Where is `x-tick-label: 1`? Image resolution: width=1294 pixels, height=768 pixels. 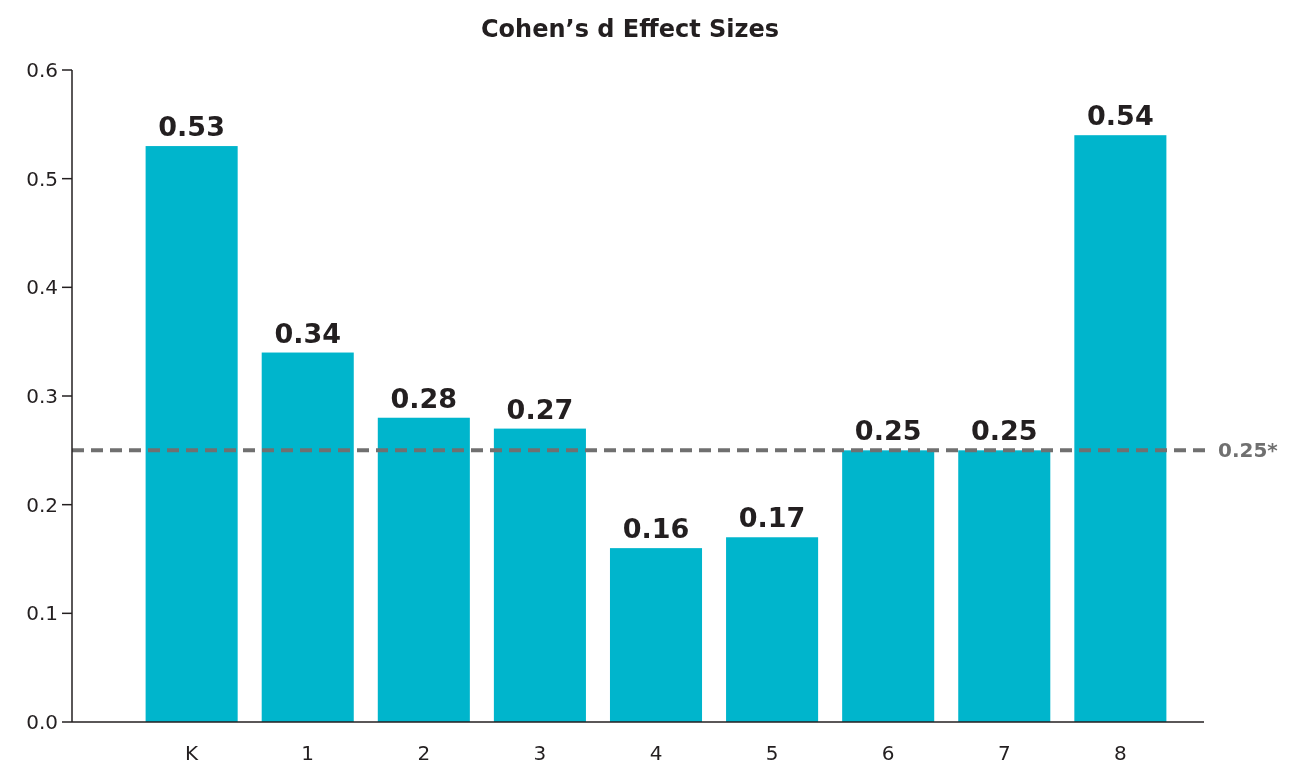 x-tick-label: 1 is located at coordinates (308, 753).